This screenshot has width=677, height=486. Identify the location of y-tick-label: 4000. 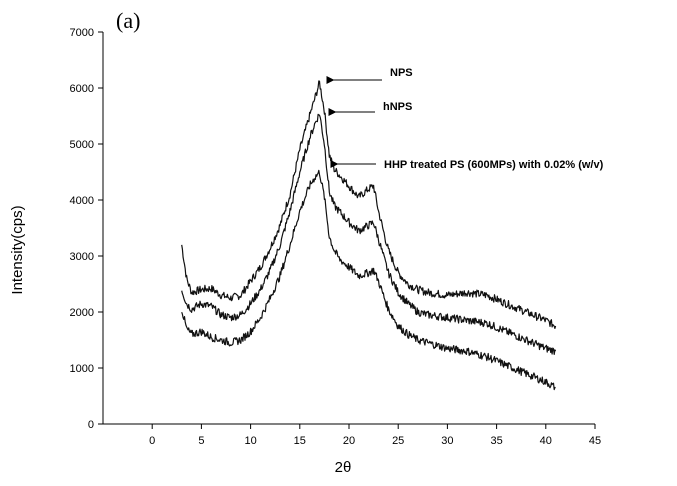
(82, 201).